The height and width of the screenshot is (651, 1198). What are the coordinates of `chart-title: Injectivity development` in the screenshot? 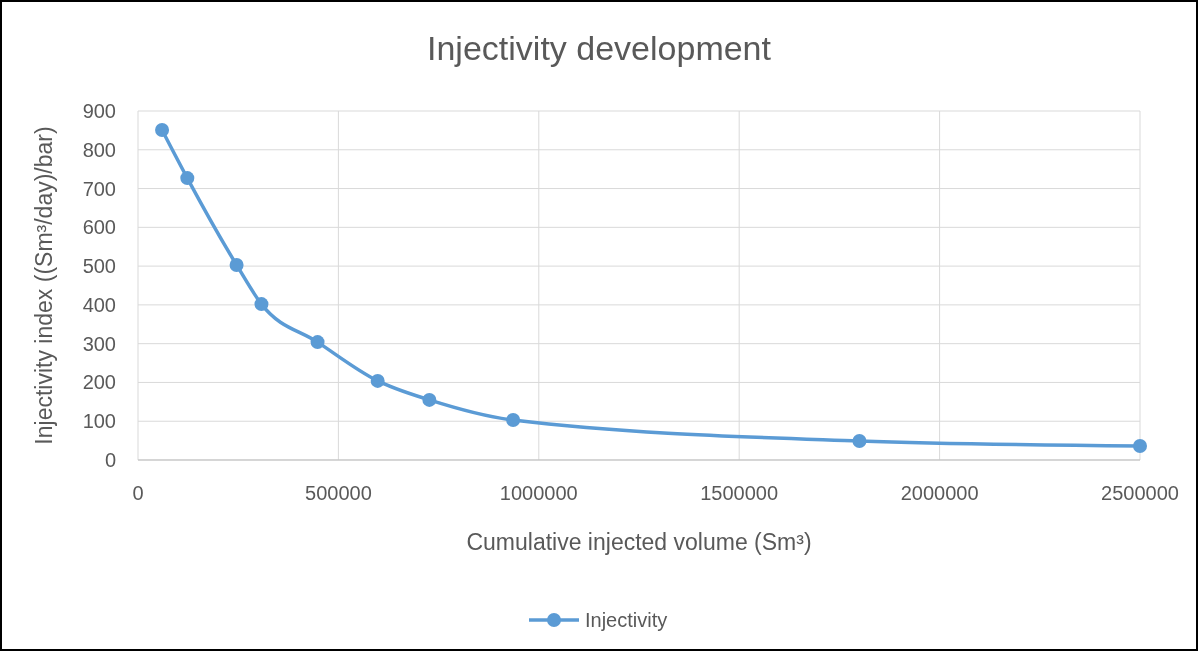 It's located at (599, 48).